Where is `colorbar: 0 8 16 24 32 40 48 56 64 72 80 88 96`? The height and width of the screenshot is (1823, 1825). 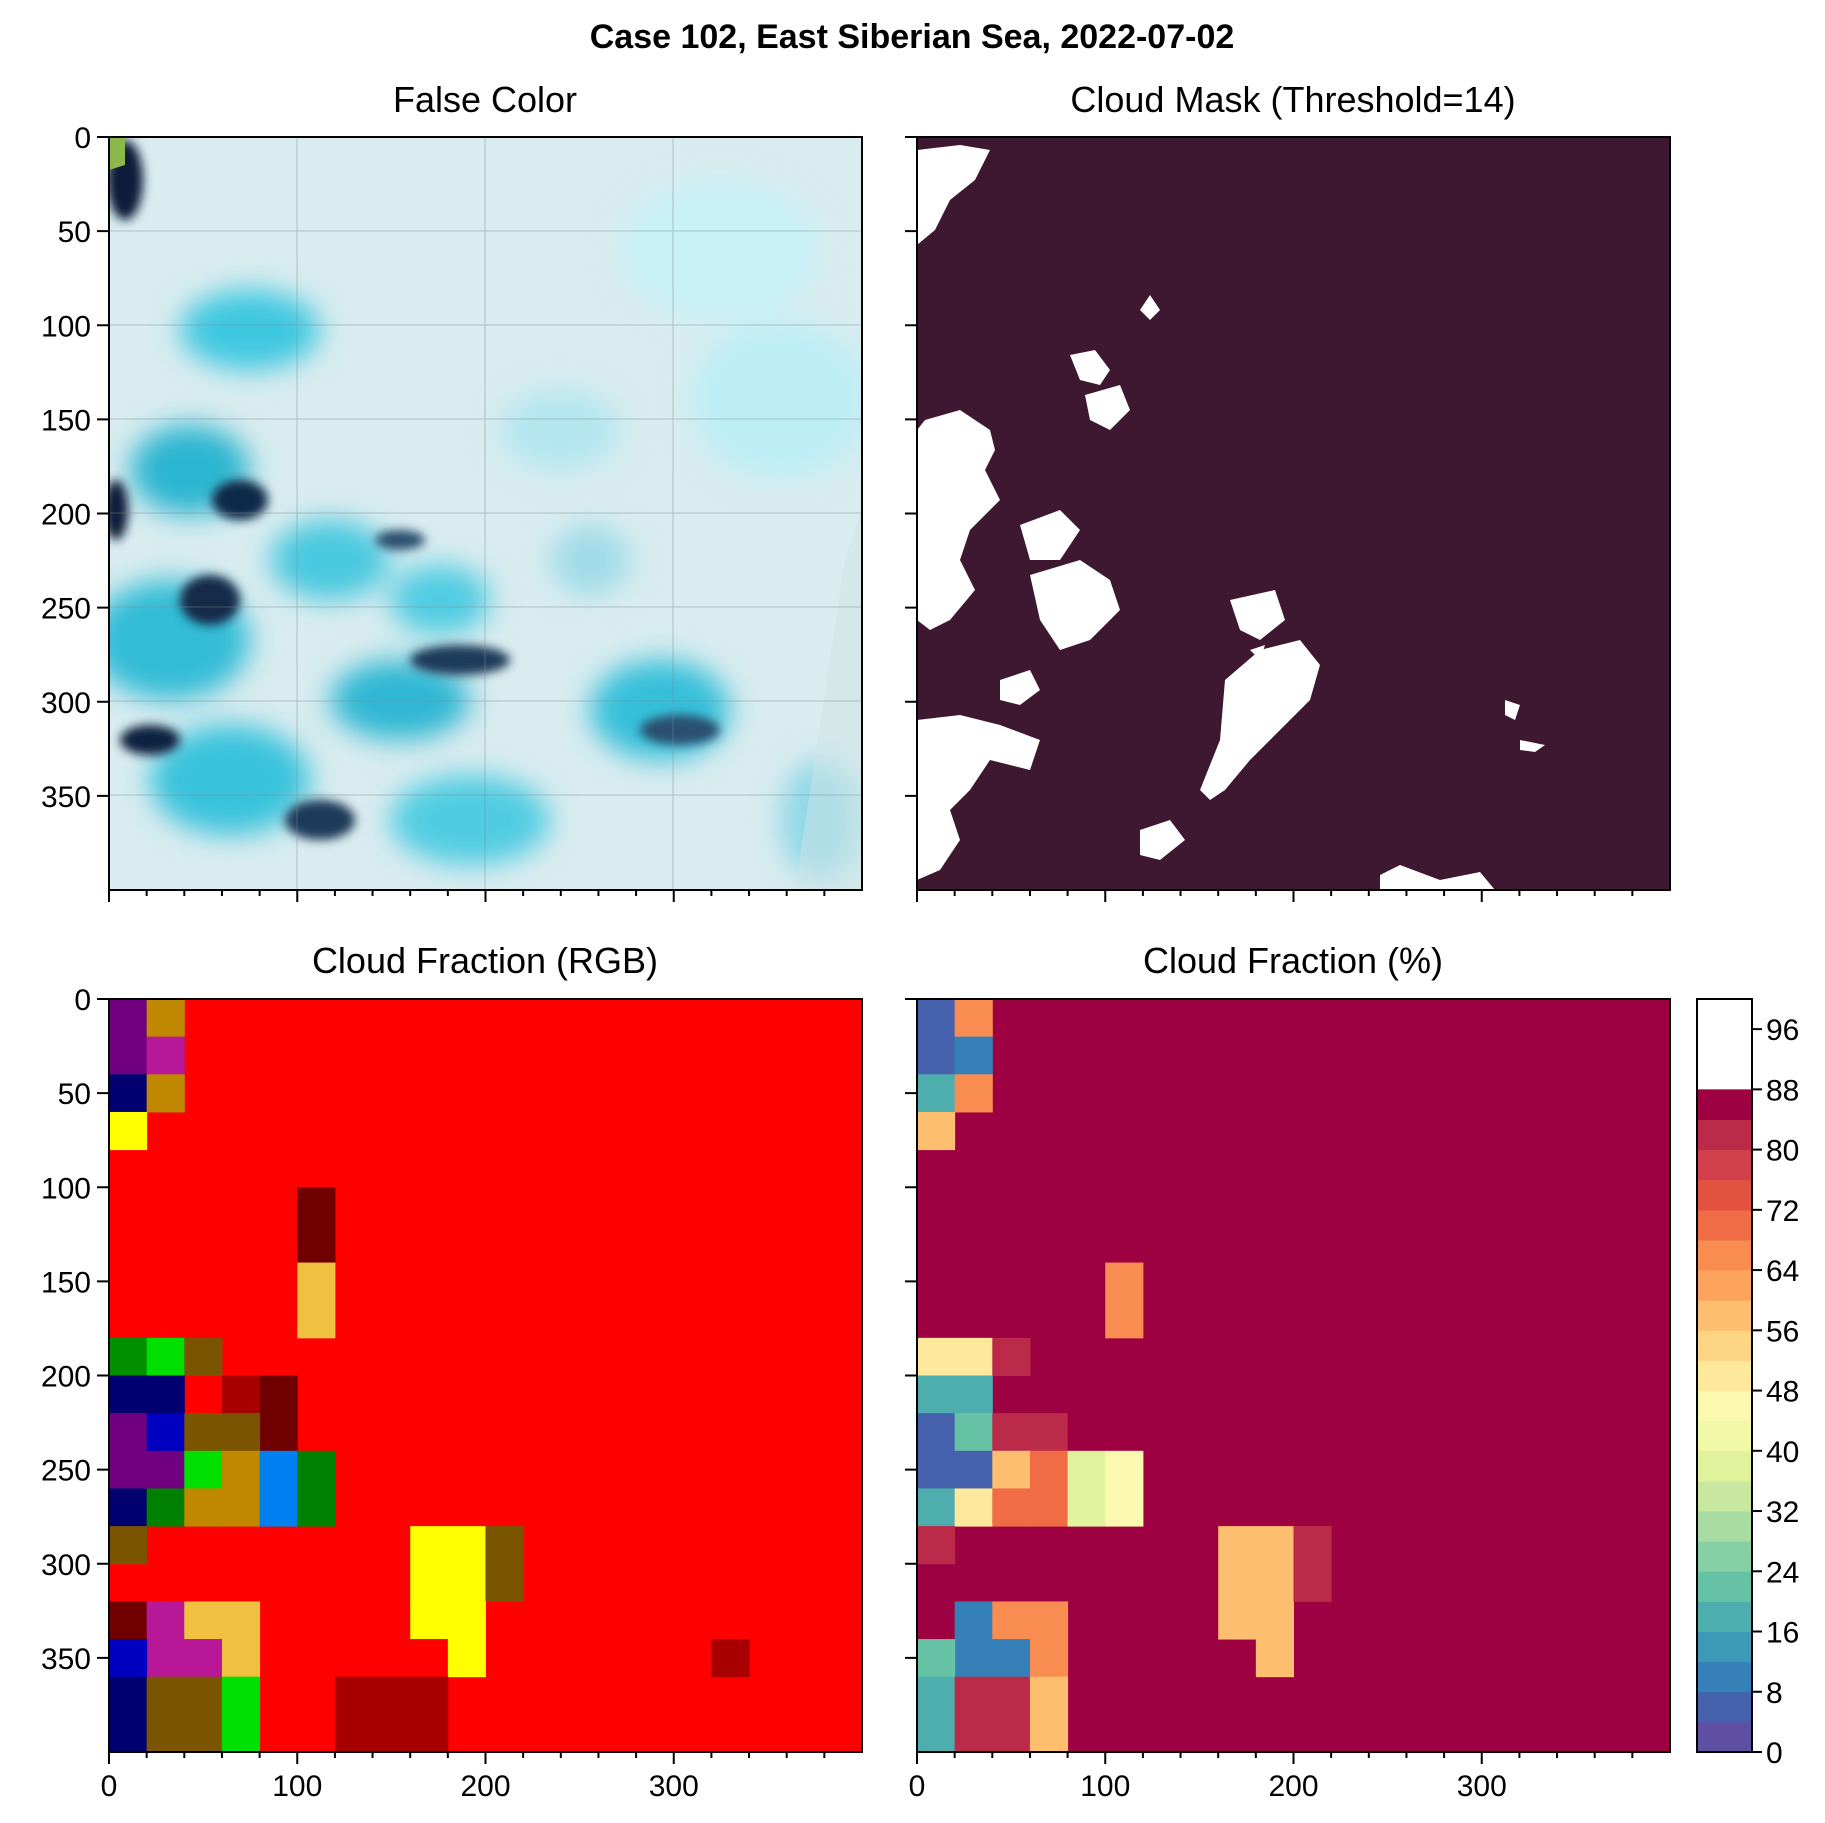 colorbar: 0 8 16 24 32 40 48 56 64 72 80 88 96 is located at coordinates (1747, 1384).